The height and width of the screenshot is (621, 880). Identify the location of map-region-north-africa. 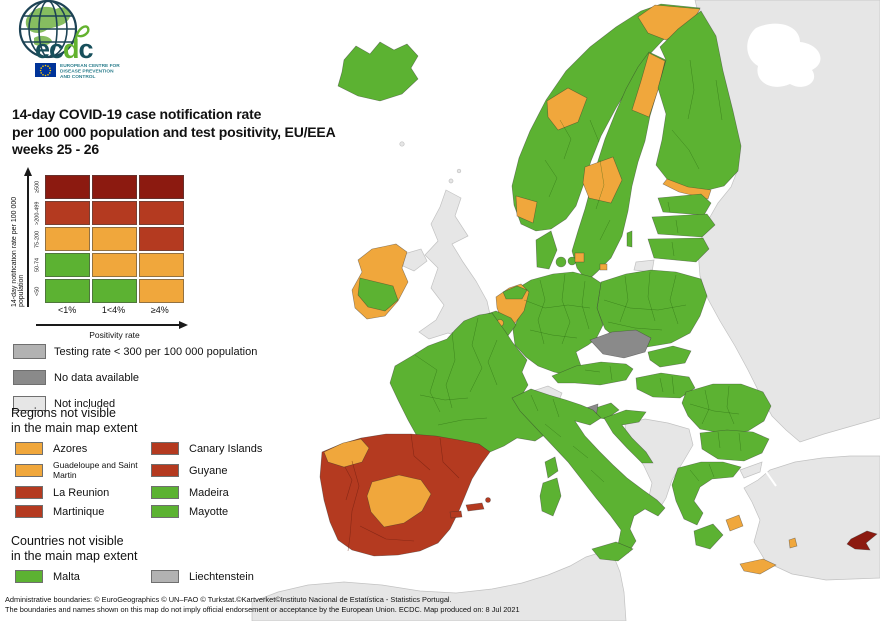
(439, 586).